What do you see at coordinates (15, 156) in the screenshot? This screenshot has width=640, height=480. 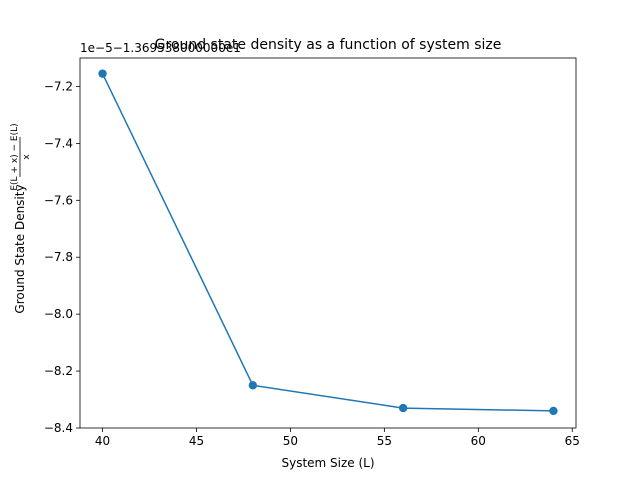 I see `y-axis-label-numerator: E(L + x) − E(L)` at bounding box center [15, 156].